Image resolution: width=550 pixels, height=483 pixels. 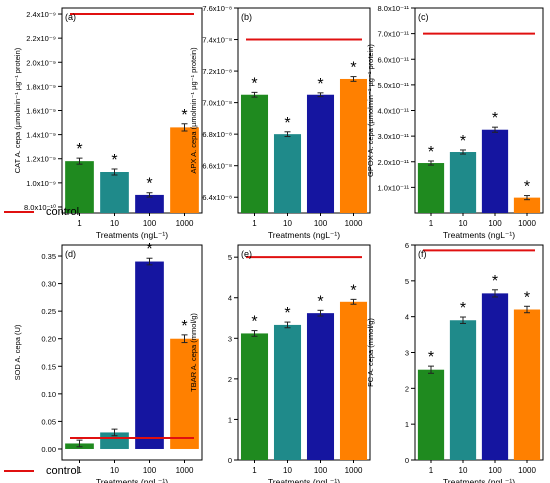 What do you see at coordinates (41, 14) in the screenshot?
I see `y-tick-label: 2.4x10⁻⁹` at bounding box center [41, 14].